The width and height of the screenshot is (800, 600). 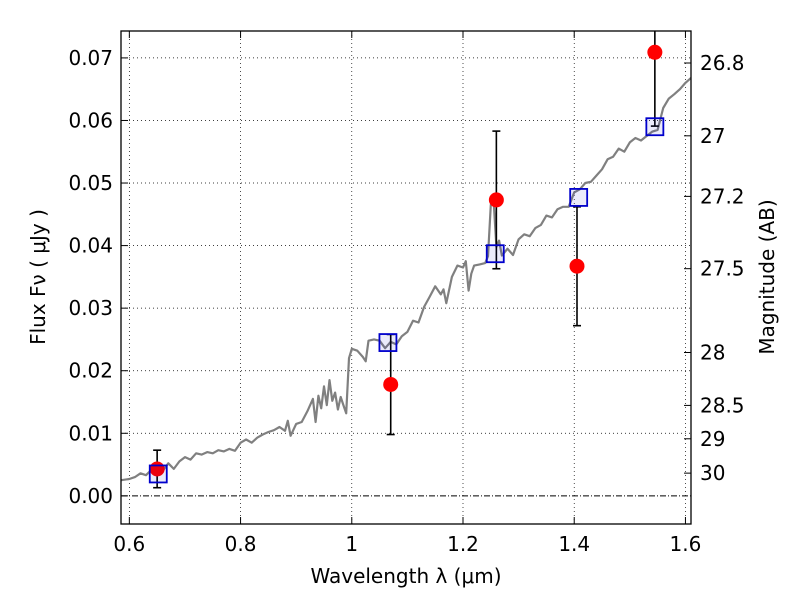 What do you see at coordinates (686, 544) in the screenshot?
I see `x-tick-label: 1.6` at bounding box center [686, 544].